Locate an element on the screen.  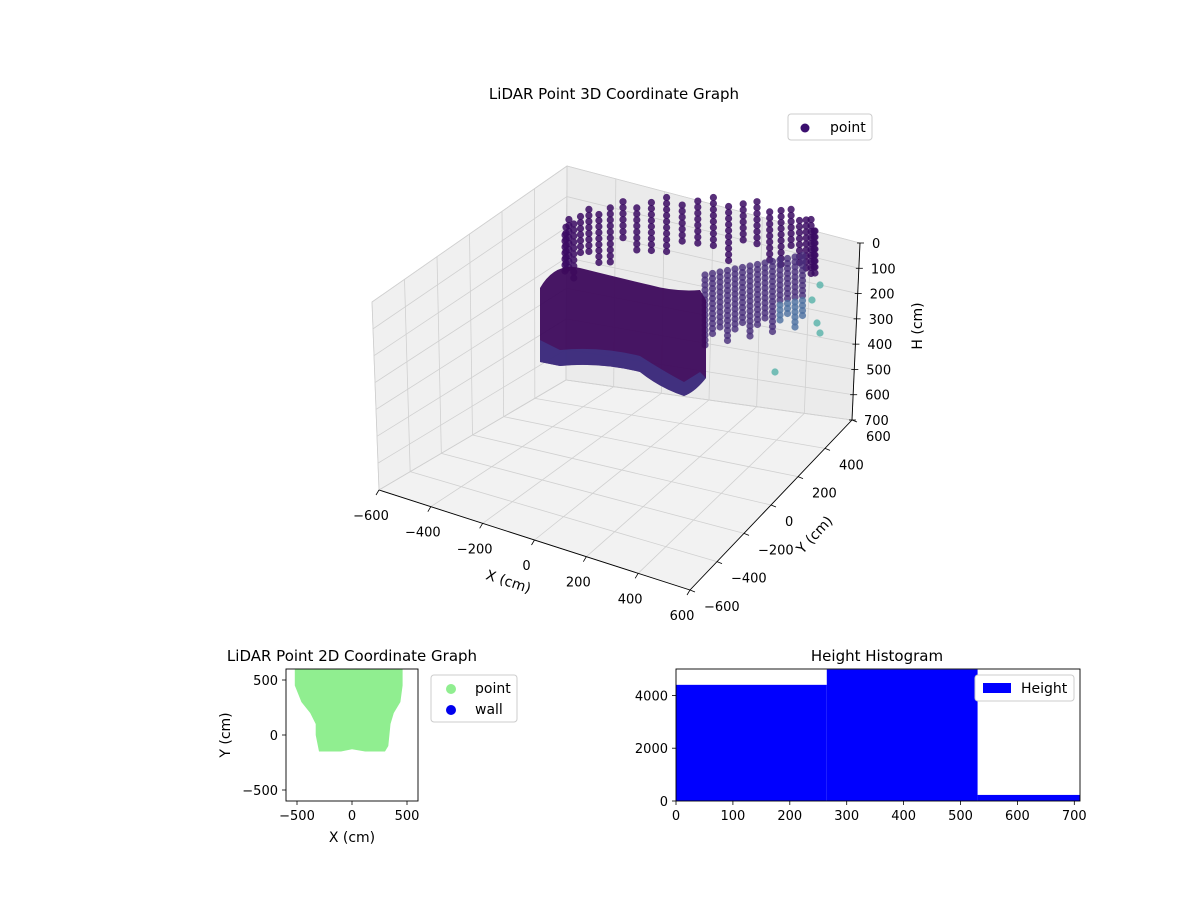
y-tick-label-2d: 500 is located at coordinates (265, 681).